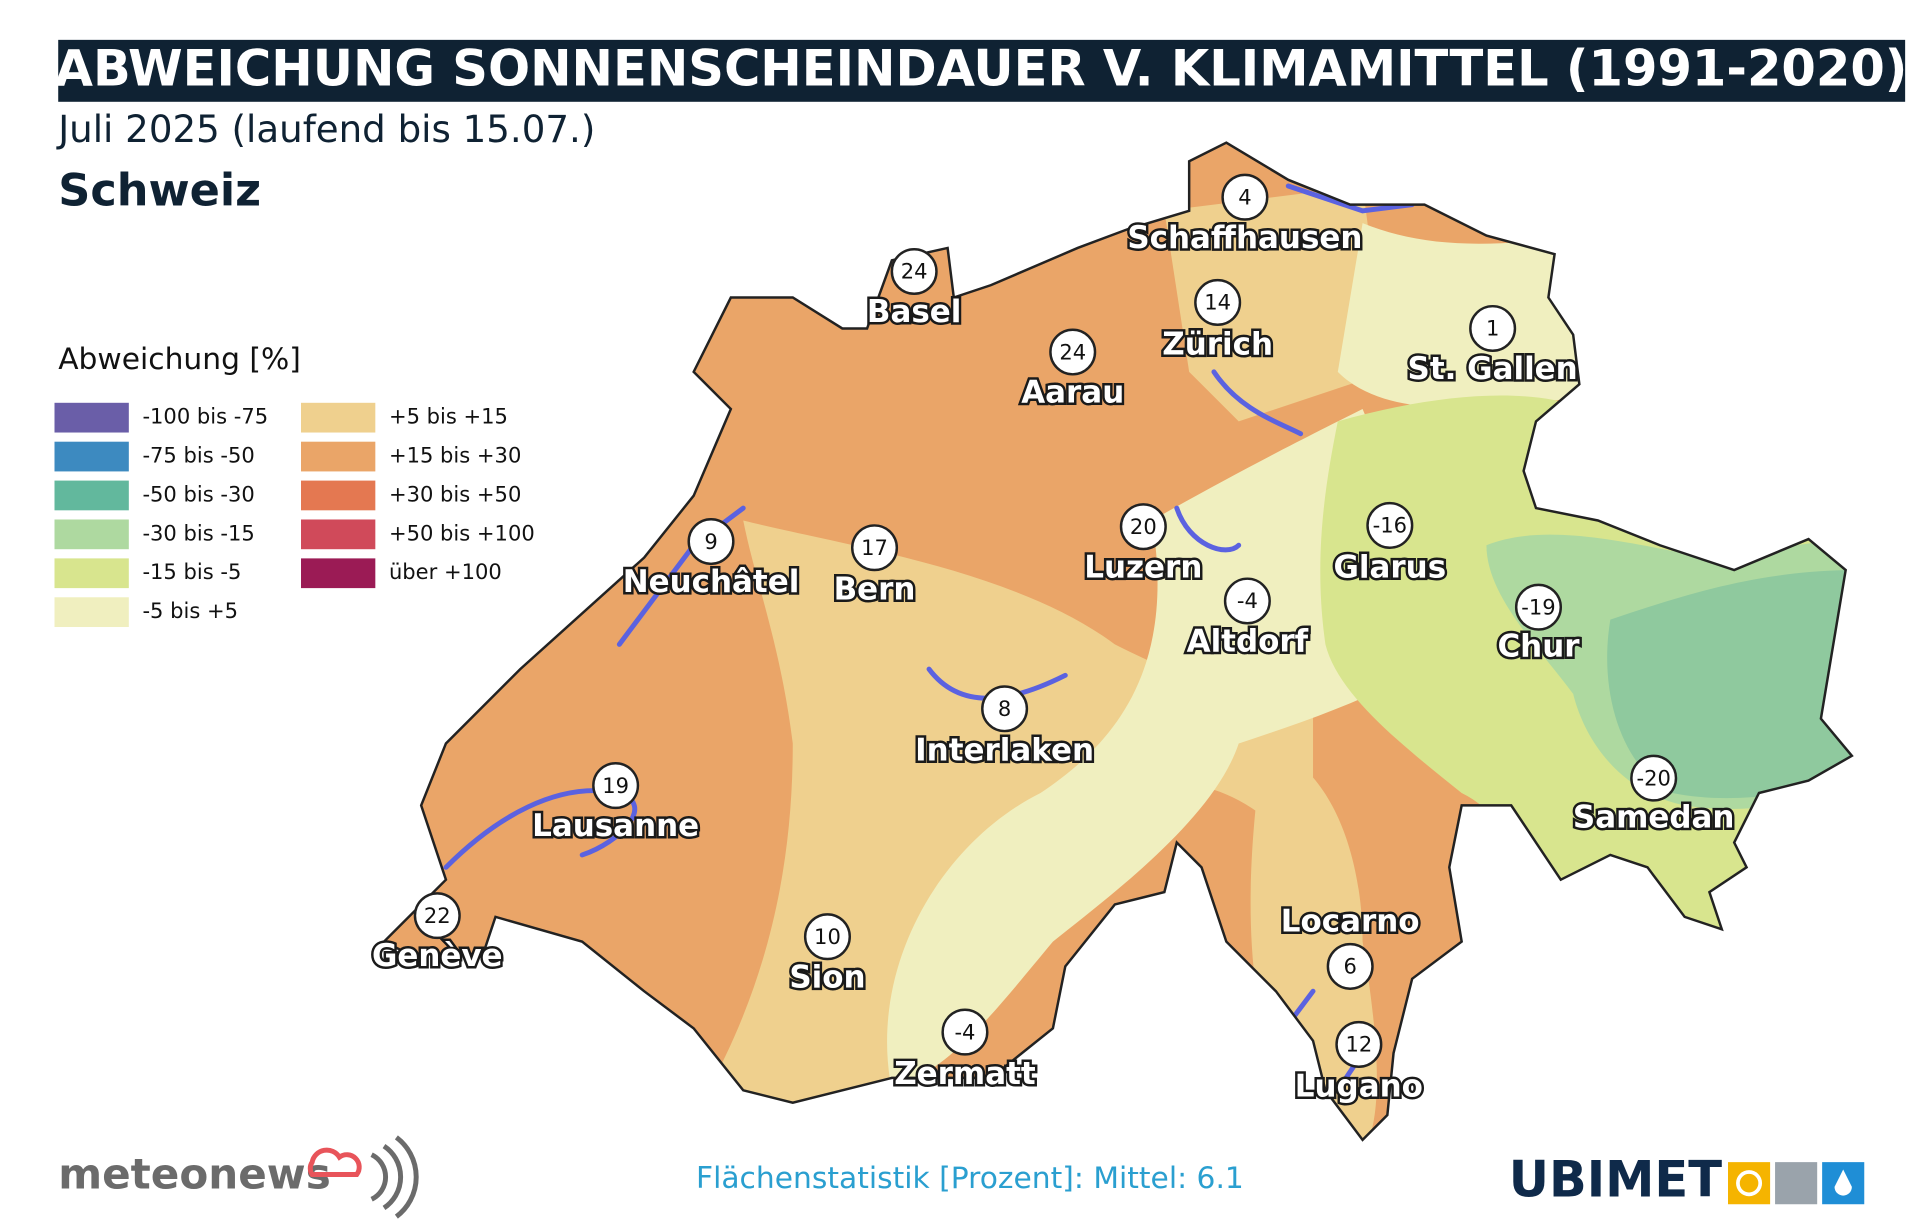  Describe the element at coordinates (198, 455) in the screenshot. I see `legend-label: -75 bis -50` at that location.